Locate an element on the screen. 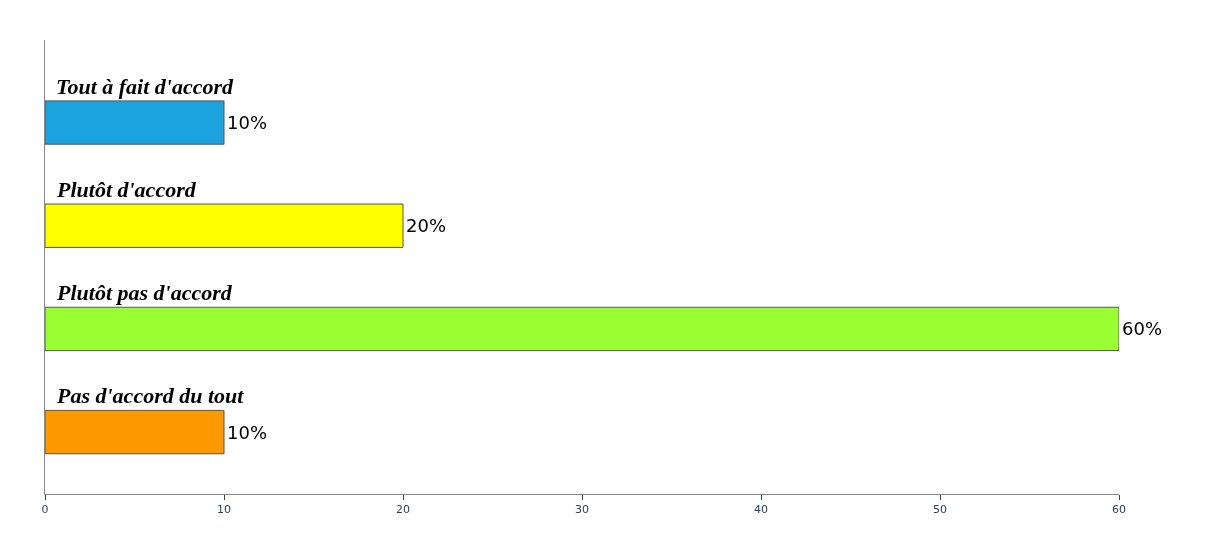 The width and height of the screenshot is (1219, 534). y-tick-label: Plutôt d'accord is located at coordinates (126, 189).